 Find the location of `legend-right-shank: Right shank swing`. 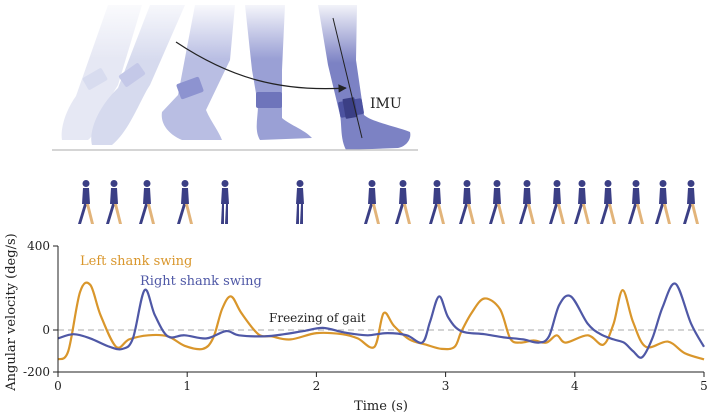

legend-right-shank: Right shank swing is located at coordinates (201, 281).